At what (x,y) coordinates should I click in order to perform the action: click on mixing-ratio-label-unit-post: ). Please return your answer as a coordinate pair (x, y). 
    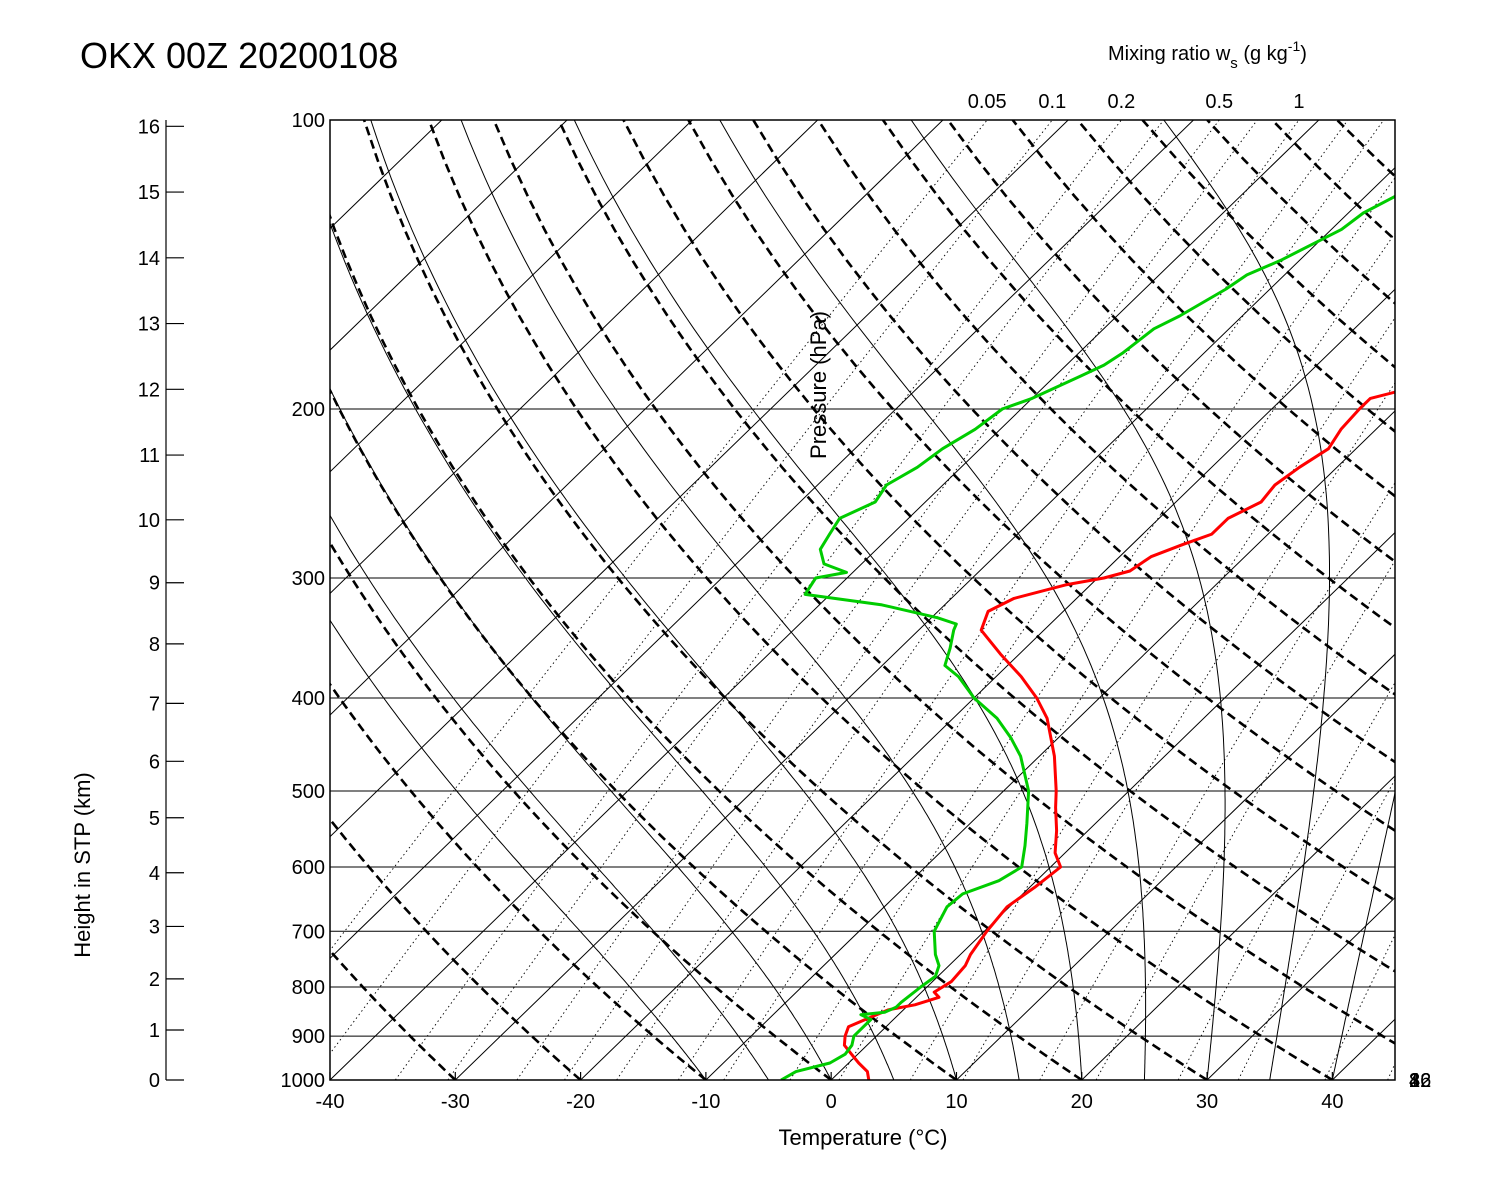
    Looking at the image, I should click on (1303, 54).